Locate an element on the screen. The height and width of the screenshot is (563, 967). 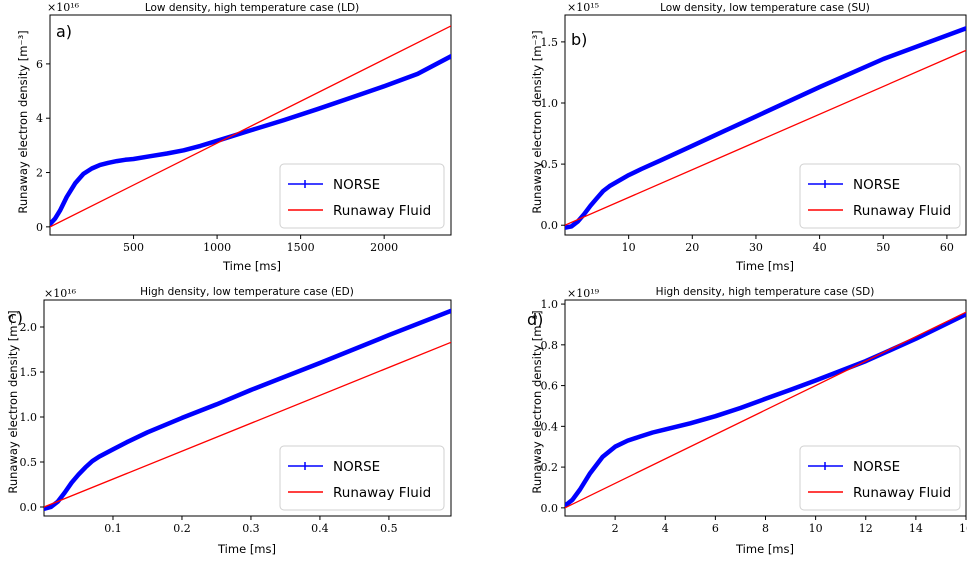
panel-a-series-norse-line is located at coordinates (250, 140).